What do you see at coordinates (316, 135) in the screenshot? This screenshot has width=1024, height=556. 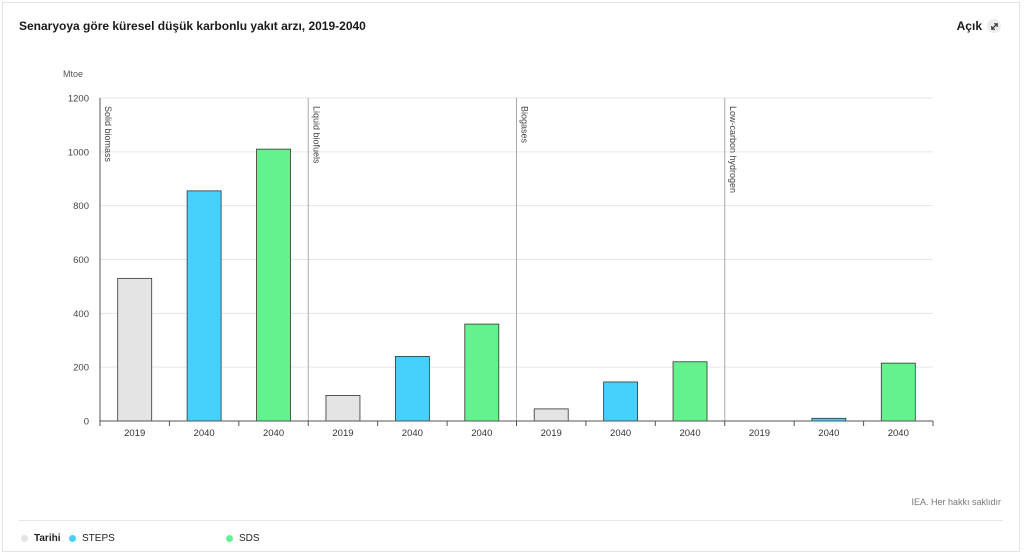 I see `group-label: Liquid biofuels` at bounding box center [316, 135].